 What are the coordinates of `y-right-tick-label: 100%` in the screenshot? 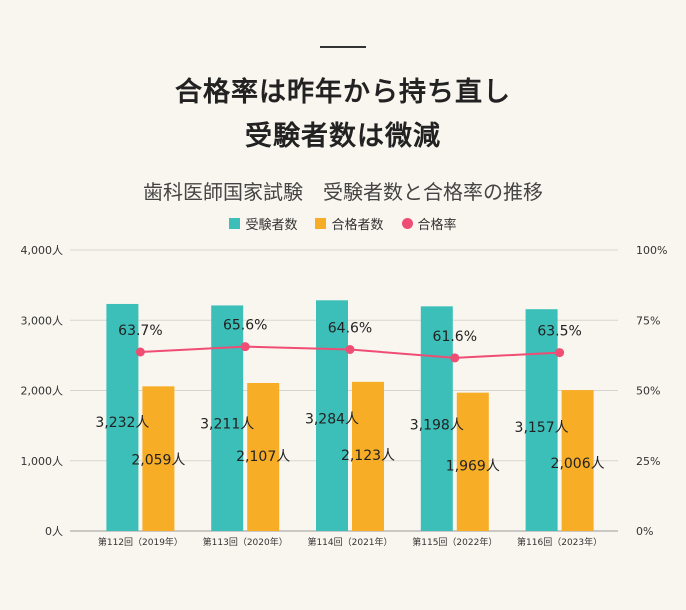 It's located at (651, 250).